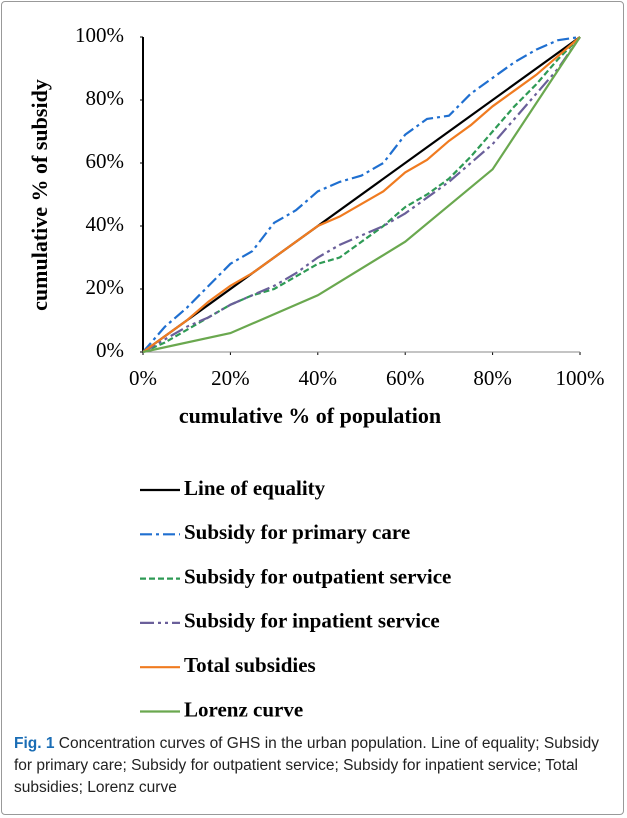 This screenshot has height=818, width=627. Describe the element at coordinates (34, 743) in the screenshot. I see `caption-label: Fig. 1` at that location.